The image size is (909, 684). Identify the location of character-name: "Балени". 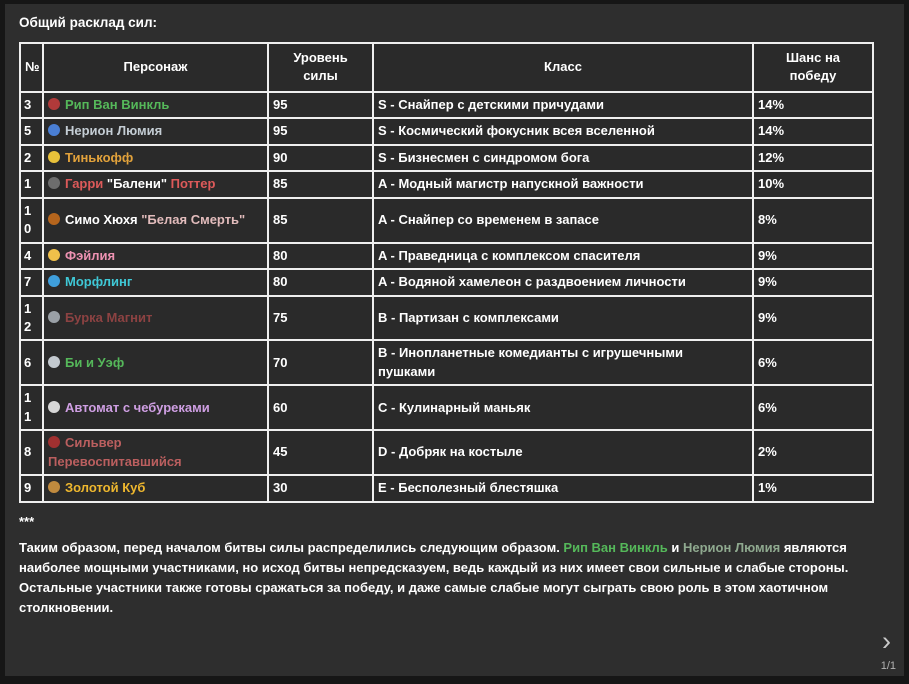
(136, 184).